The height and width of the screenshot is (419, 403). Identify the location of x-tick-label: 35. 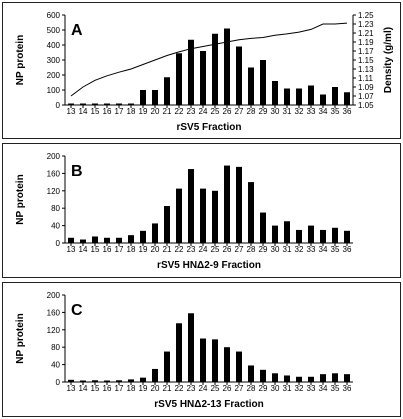
(335, 249).